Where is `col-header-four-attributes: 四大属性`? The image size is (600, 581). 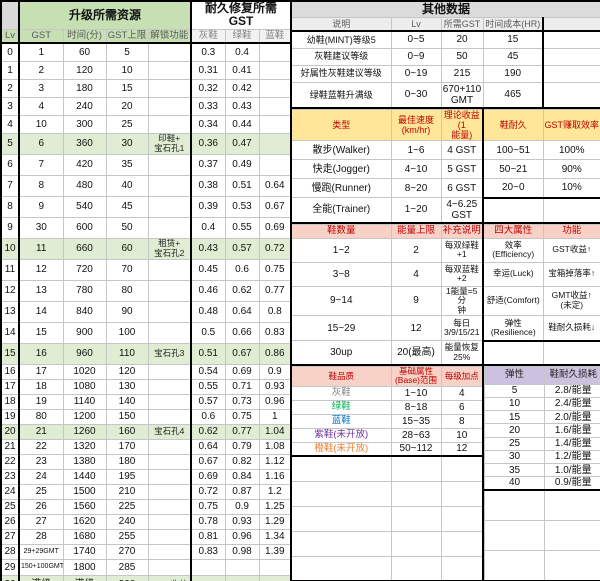
col-header-four-attributes: 四大属性 is located at coordinates (513, 231).